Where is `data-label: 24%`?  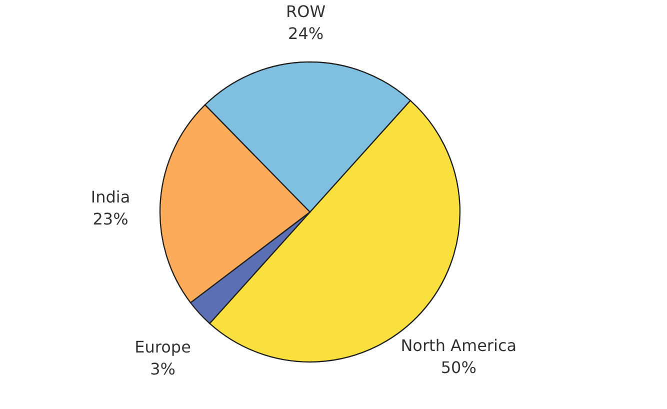 data-label: 24% is located at coordinates (306, 34).